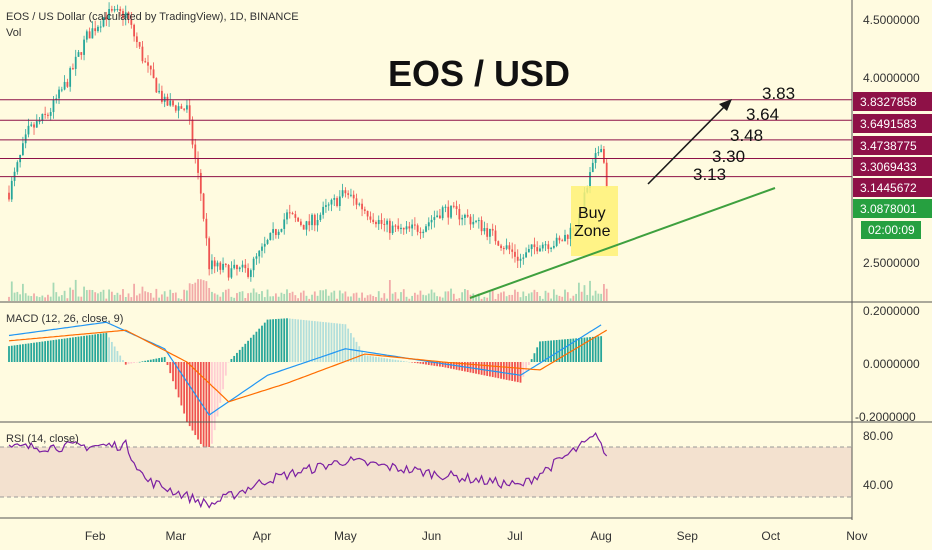 Image resolution: width=932 pixels, height=550 pixels. I want to click on target-label-3: 3.48, so click(746, 135).